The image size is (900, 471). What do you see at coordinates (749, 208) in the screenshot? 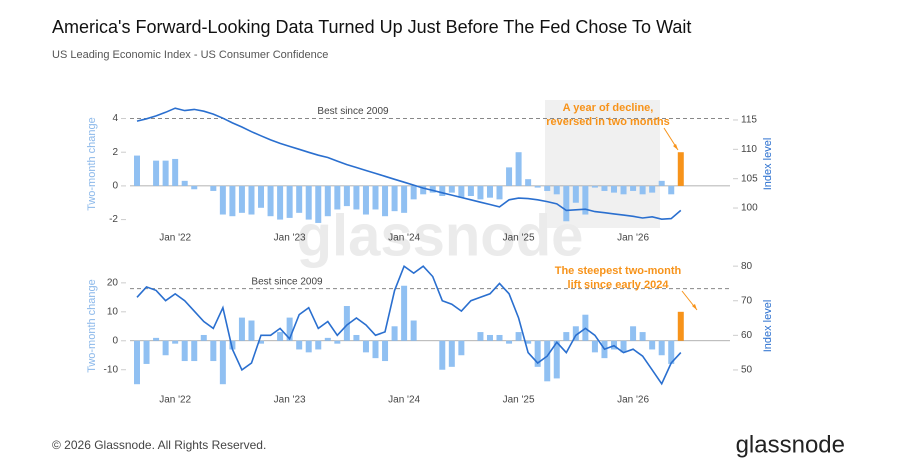
I see `y2-tick-label: 100` at bounding box center [749, 208].